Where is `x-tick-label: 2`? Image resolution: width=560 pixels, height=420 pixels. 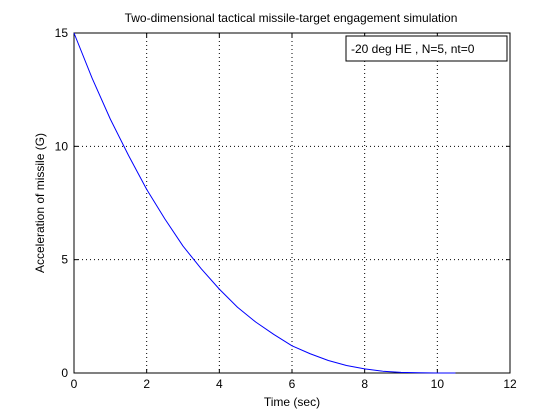 x-tick-label: 2 is located at coordinates (146, 384).